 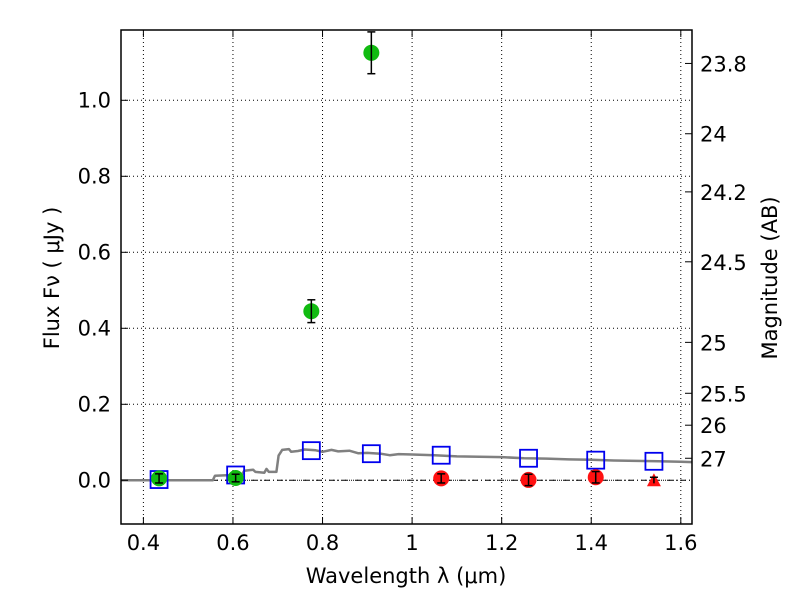 I want to click on y-tick-label: 0.6, so click(x=94, y=252).